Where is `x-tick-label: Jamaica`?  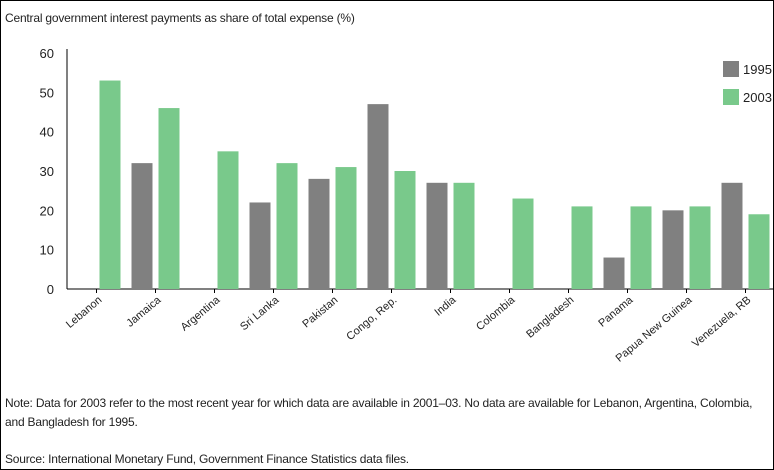 x-tick-label: Jamaica is located at coordinates (144, 312).